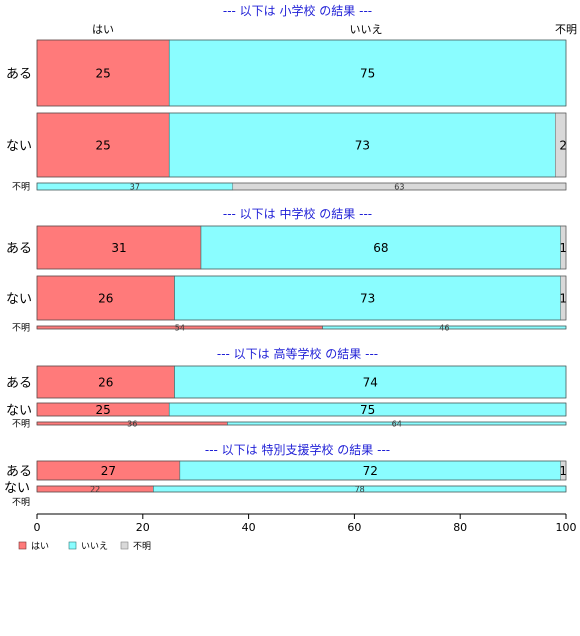 This screenshot has height=636, width=580. Describe the element at coordinates (460, 527) in the screenshot. I see `tick-label: 80` at that location.